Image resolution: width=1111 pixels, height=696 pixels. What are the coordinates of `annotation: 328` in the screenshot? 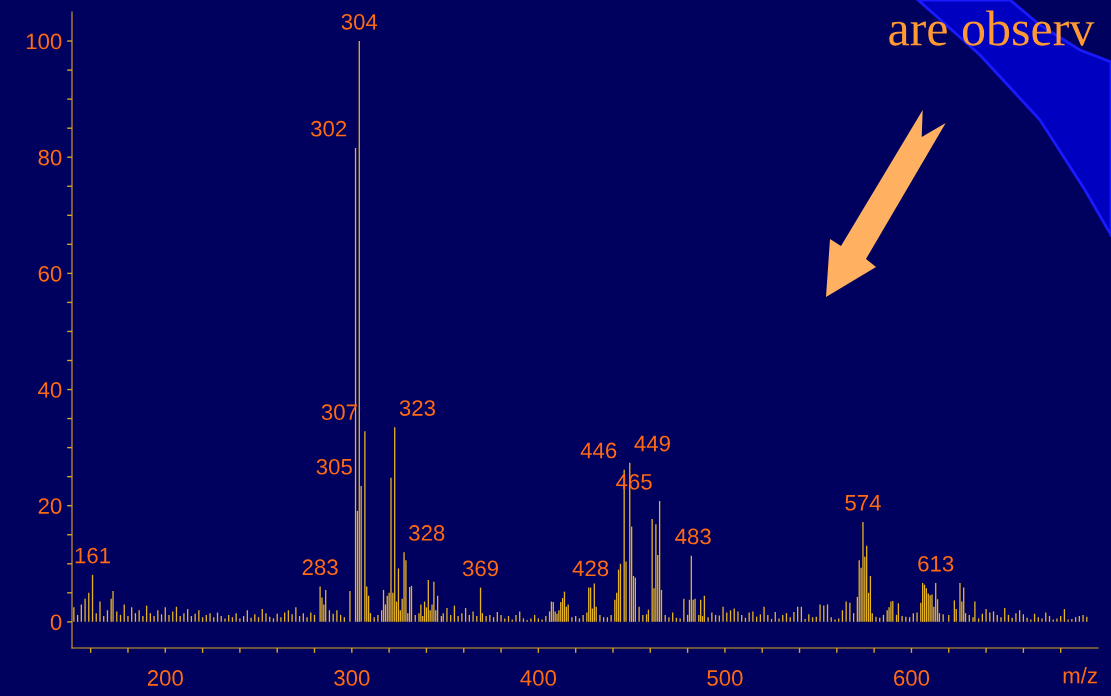 It's located at (427, 533).